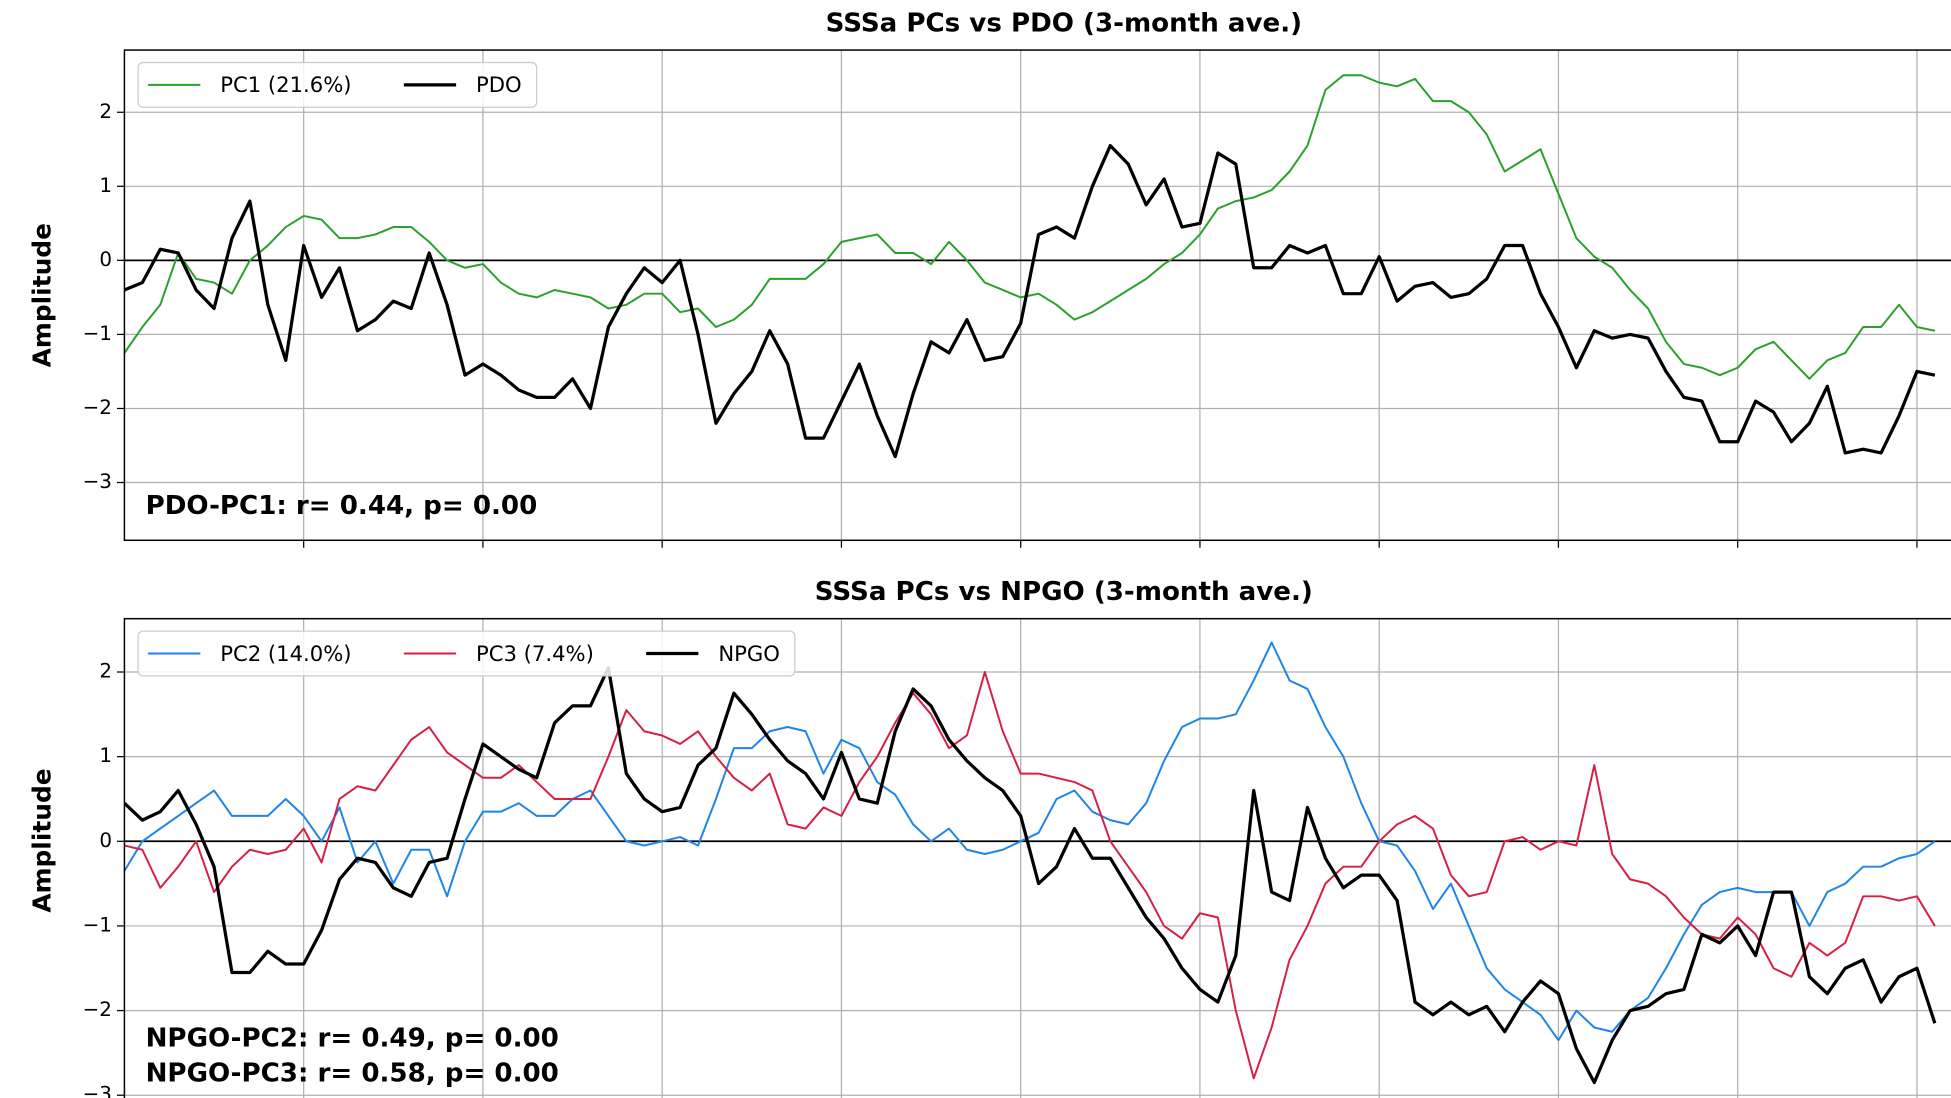 The height and width of the screenshot is (1098, 1951). I want to click on legend-label: PC1 (21.6%), so click(285, 84).